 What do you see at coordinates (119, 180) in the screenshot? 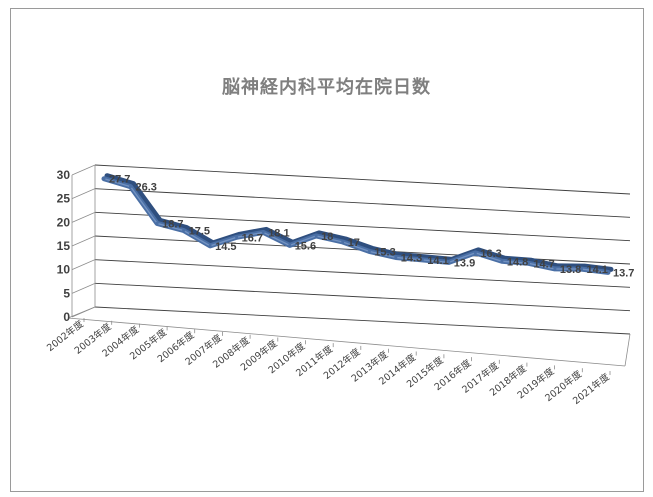
I see `data-label: 27.7` at bounding box center [119, 180].